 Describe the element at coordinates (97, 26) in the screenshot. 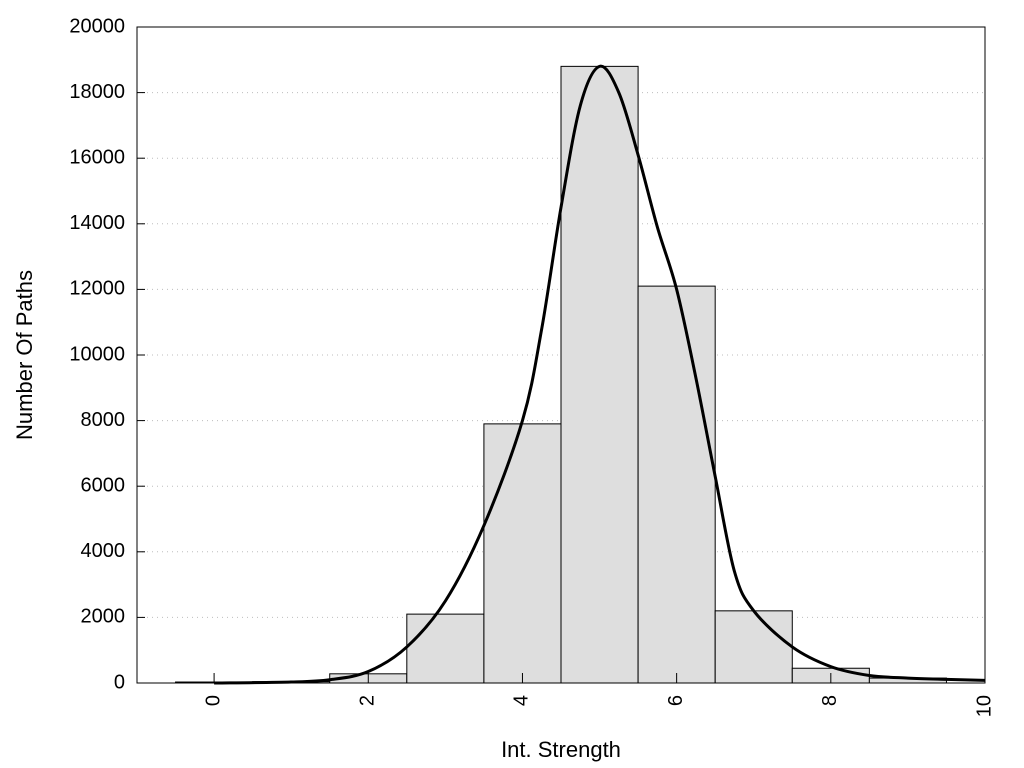

I see `y-tick-label: 20000` at that location.